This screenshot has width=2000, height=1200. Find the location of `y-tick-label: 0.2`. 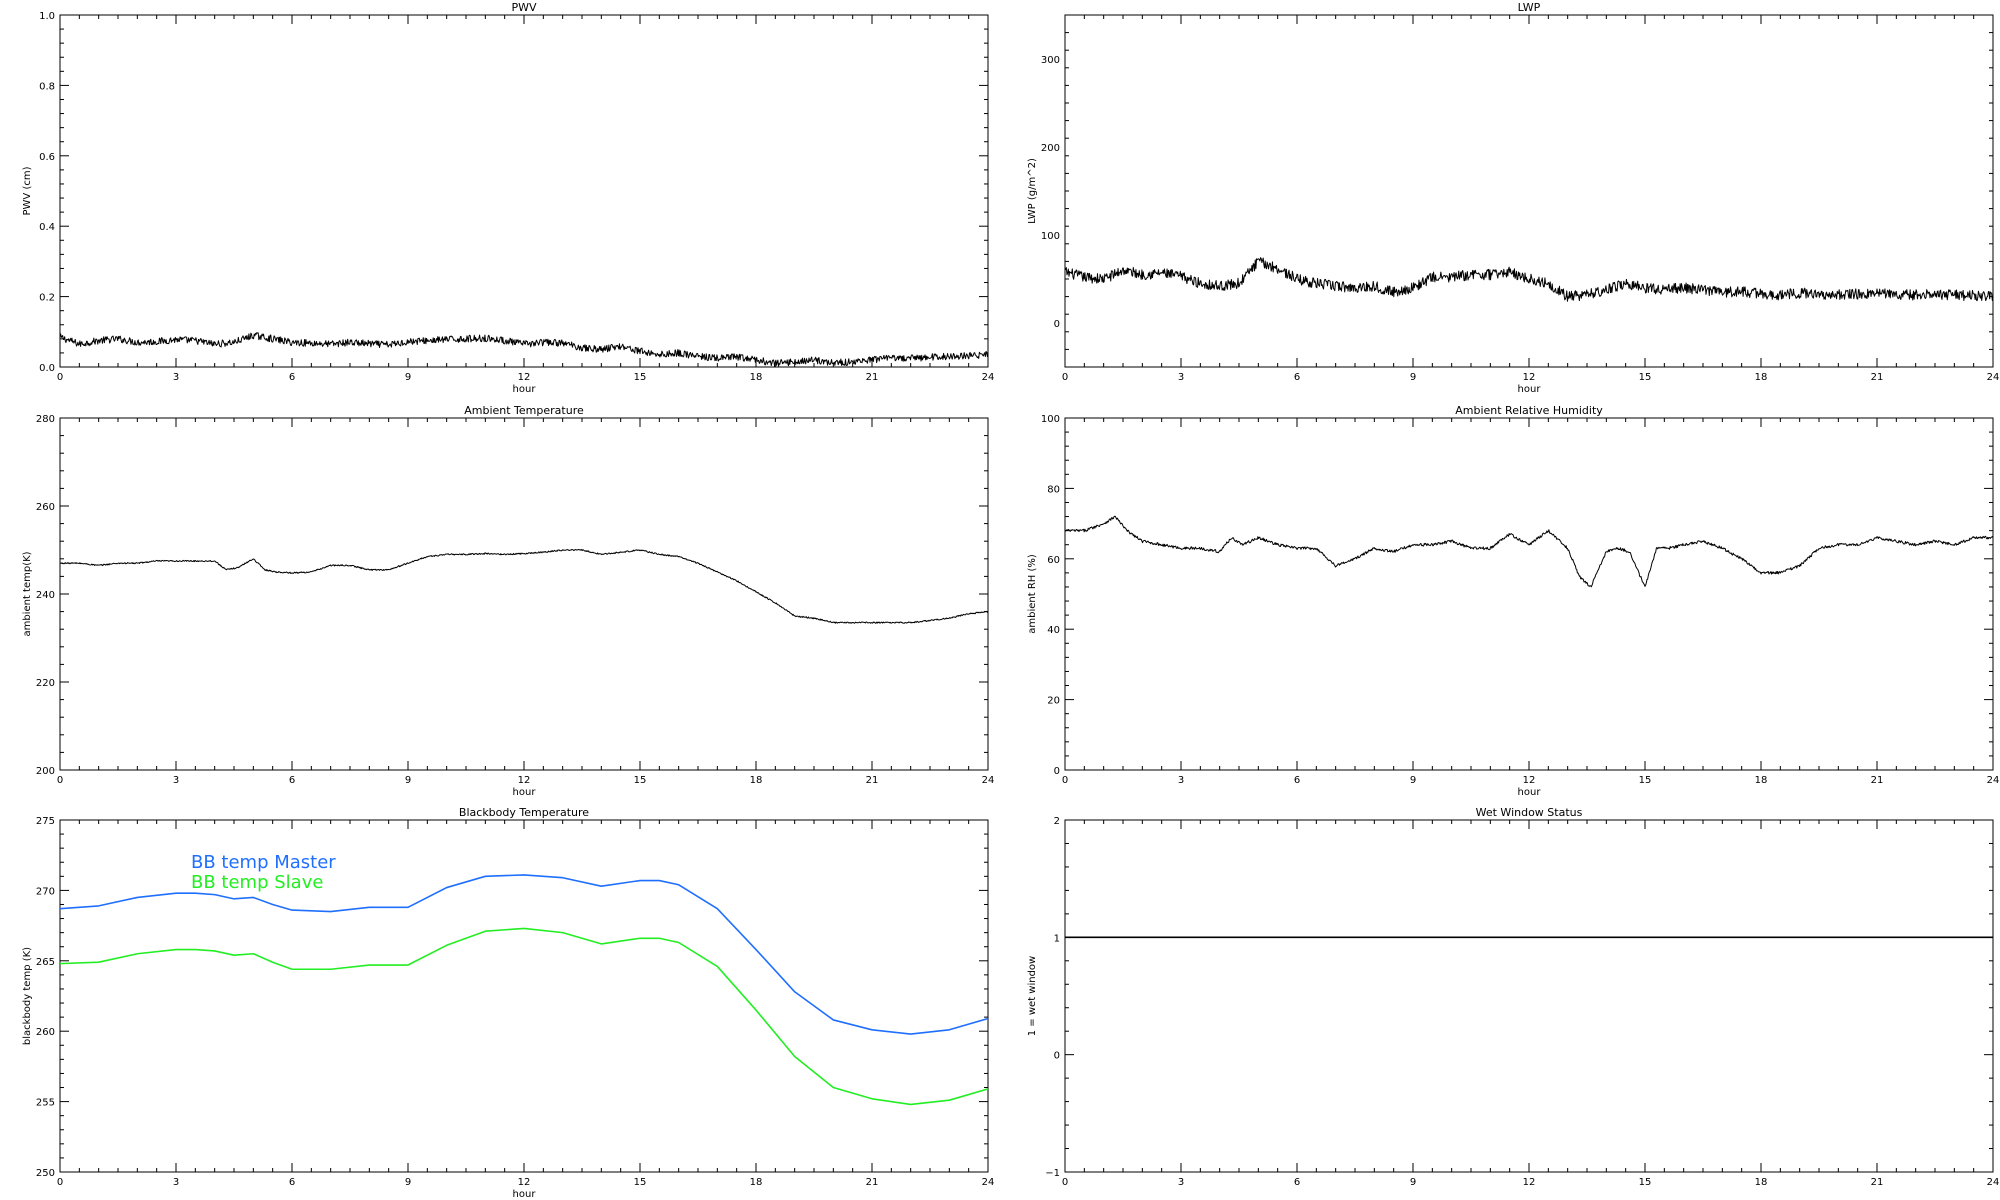

y-tick-label: 0.2 is located at coordinates (47, 298).